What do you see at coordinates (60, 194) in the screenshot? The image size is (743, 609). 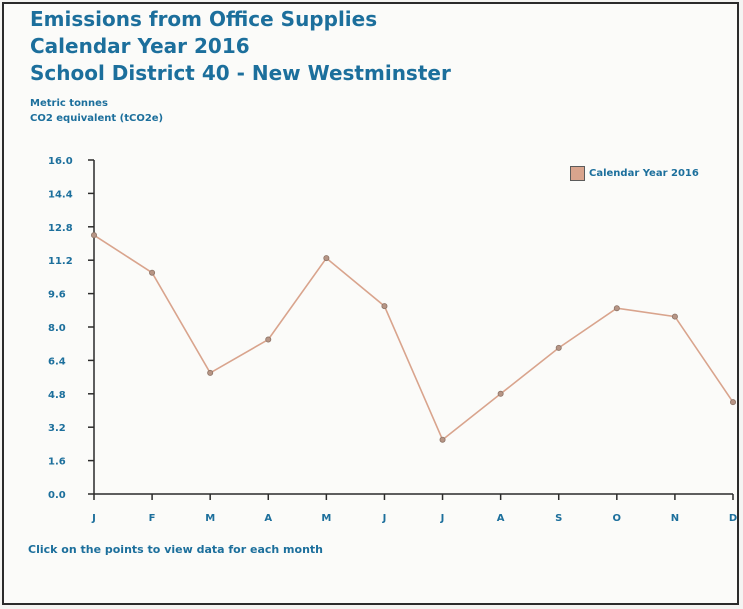 I see `y-tick-label: 14.4` at bounding box center [60, 194].